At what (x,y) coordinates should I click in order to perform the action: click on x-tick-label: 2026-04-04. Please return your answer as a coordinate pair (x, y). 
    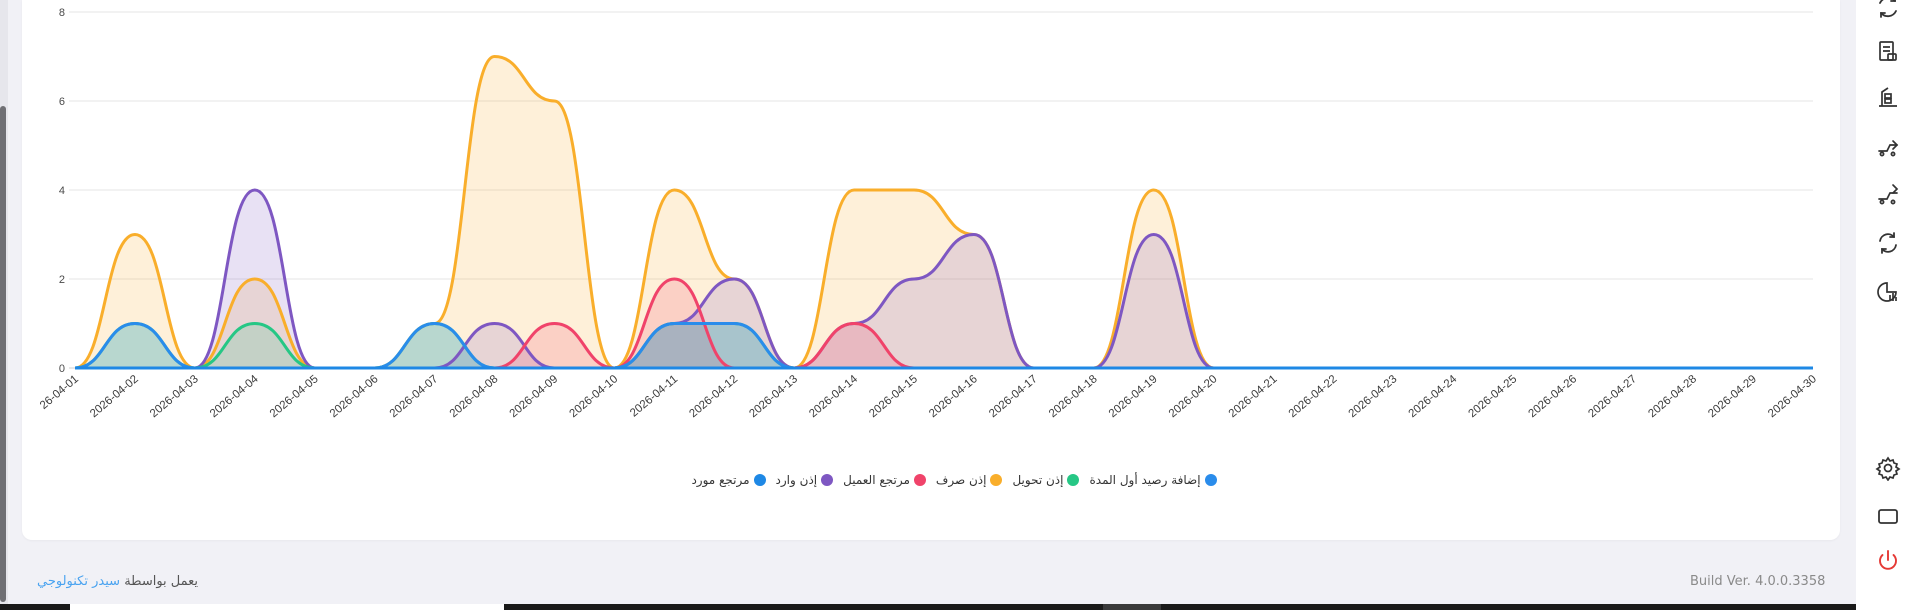
    Looking at the image, I should click on (234, 396).